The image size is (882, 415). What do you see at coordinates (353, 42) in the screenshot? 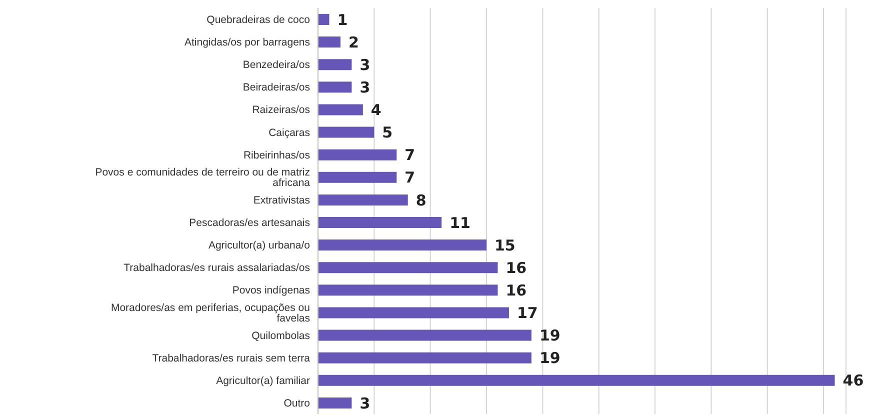
I see `data-label: 2` at bounding box center [353, 42].